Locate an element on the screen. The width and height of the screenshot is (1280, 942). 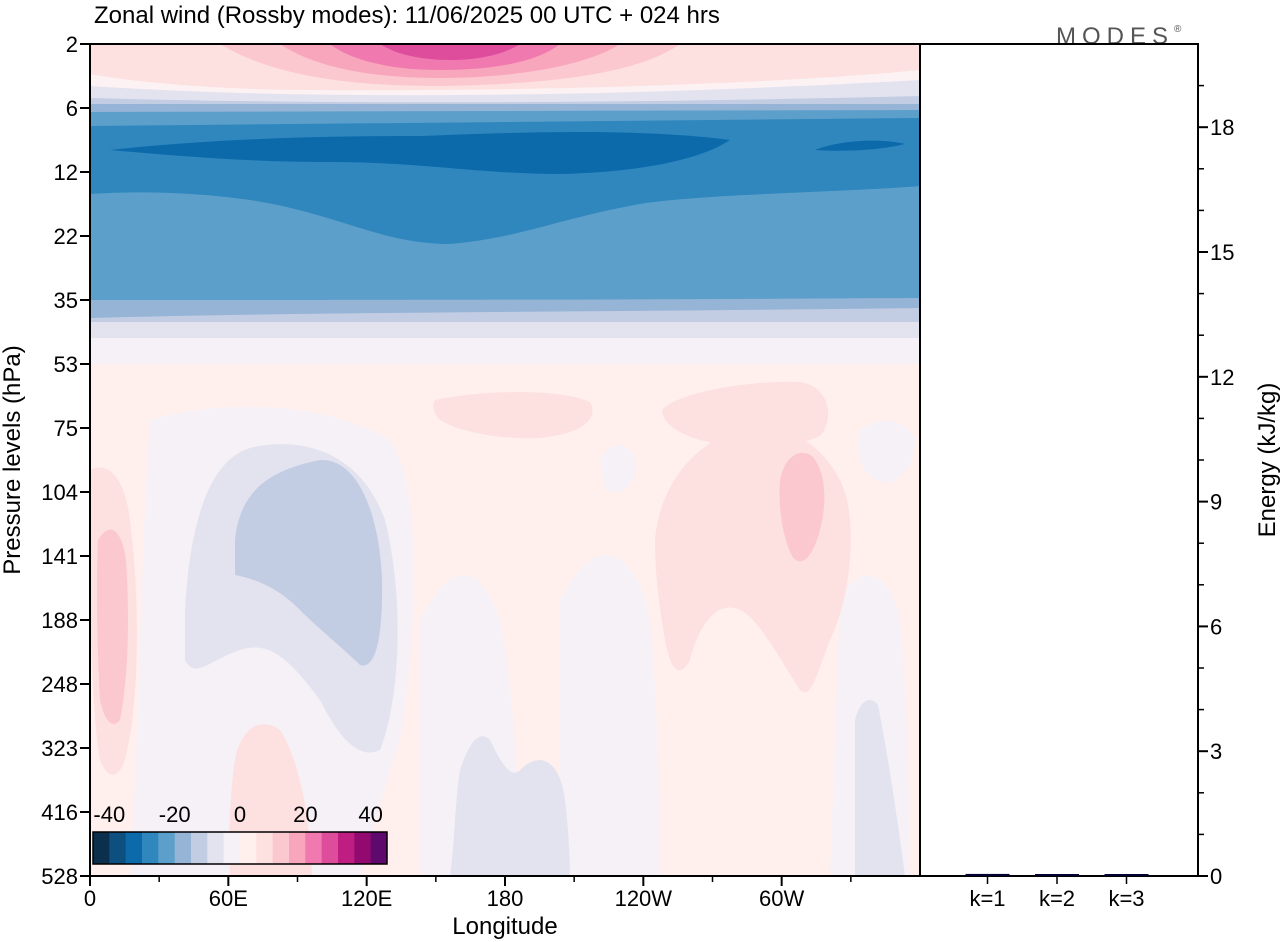
x-tick-label: 120E is located at coordinates (366, 898).